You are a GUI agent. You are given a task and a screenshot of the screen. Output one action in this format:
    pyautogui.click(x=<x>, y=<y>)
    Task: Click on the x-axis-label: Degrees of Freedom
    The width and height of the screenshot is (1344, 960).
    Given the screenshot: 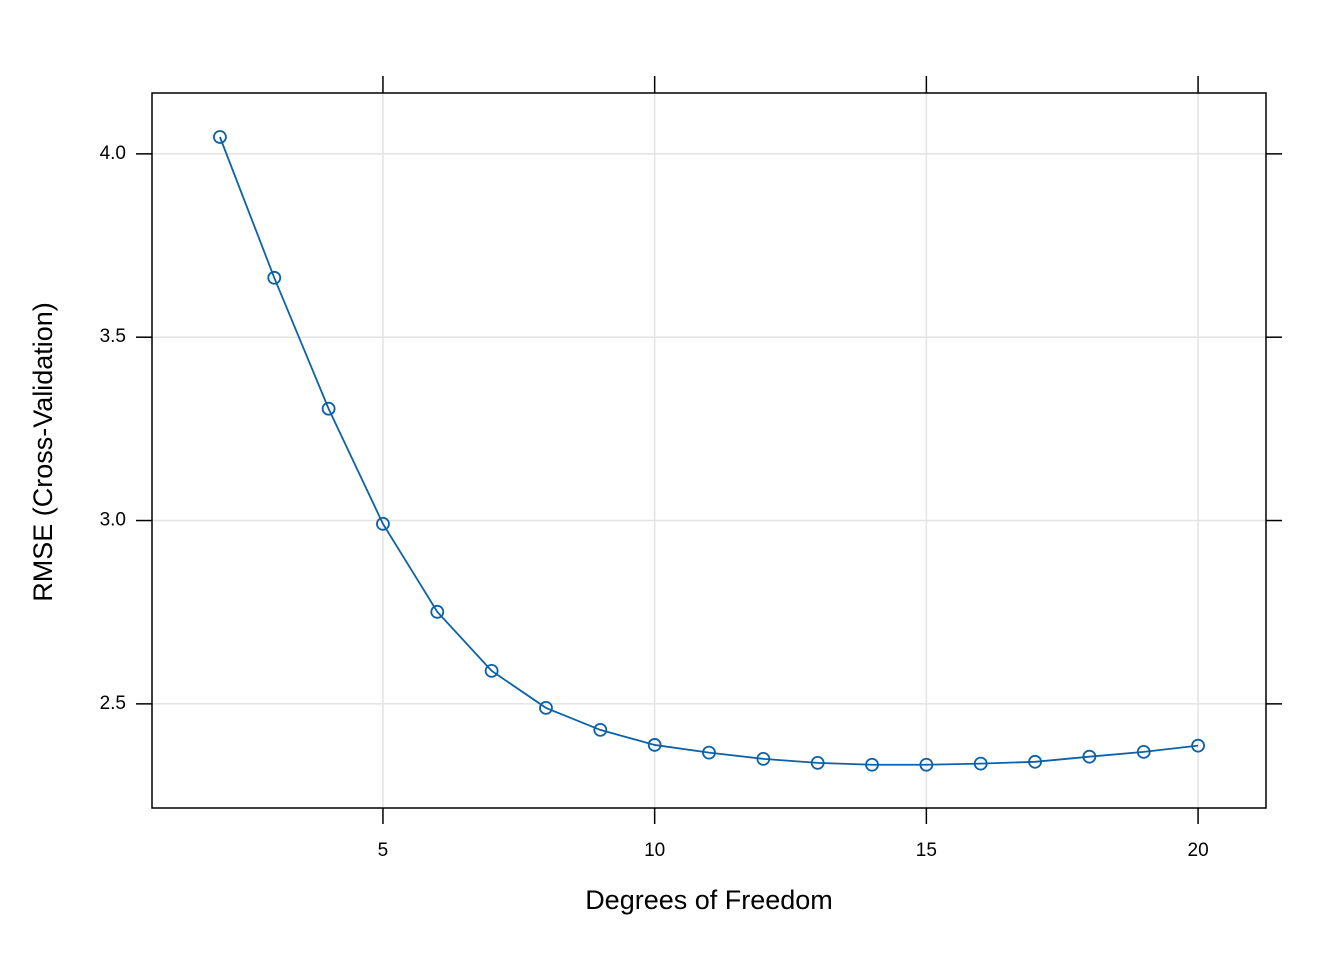 What is the action you would take?
    pyautogui.click(x=709, y=900)
    